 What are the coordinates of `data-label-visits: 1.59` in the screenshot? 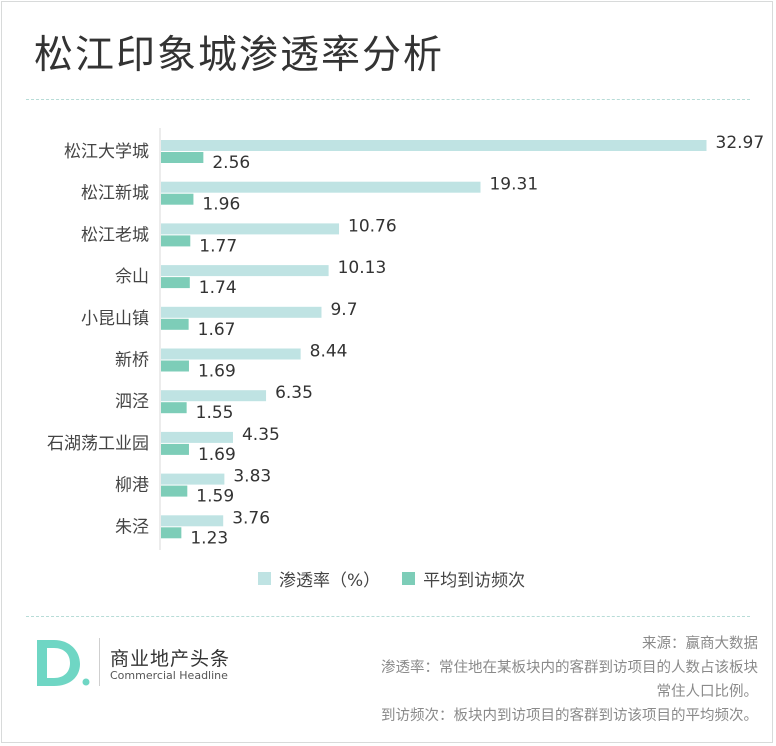 It's located at (215, 497).